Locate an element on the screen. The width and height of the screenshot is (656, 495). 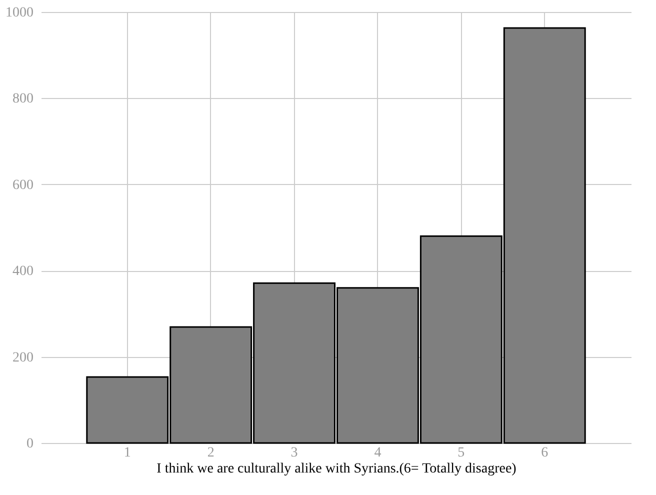
x-tick-label: 4 is located at coordinates (378, 453).